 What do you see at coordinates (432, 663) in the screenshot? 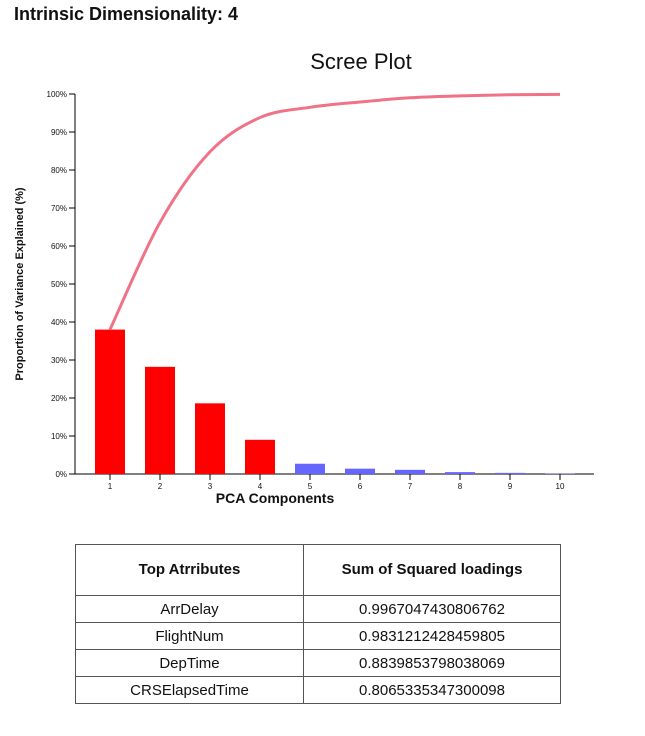
I see `loading-cell: 0.8839853798038069` at bounding box center [432, 663].